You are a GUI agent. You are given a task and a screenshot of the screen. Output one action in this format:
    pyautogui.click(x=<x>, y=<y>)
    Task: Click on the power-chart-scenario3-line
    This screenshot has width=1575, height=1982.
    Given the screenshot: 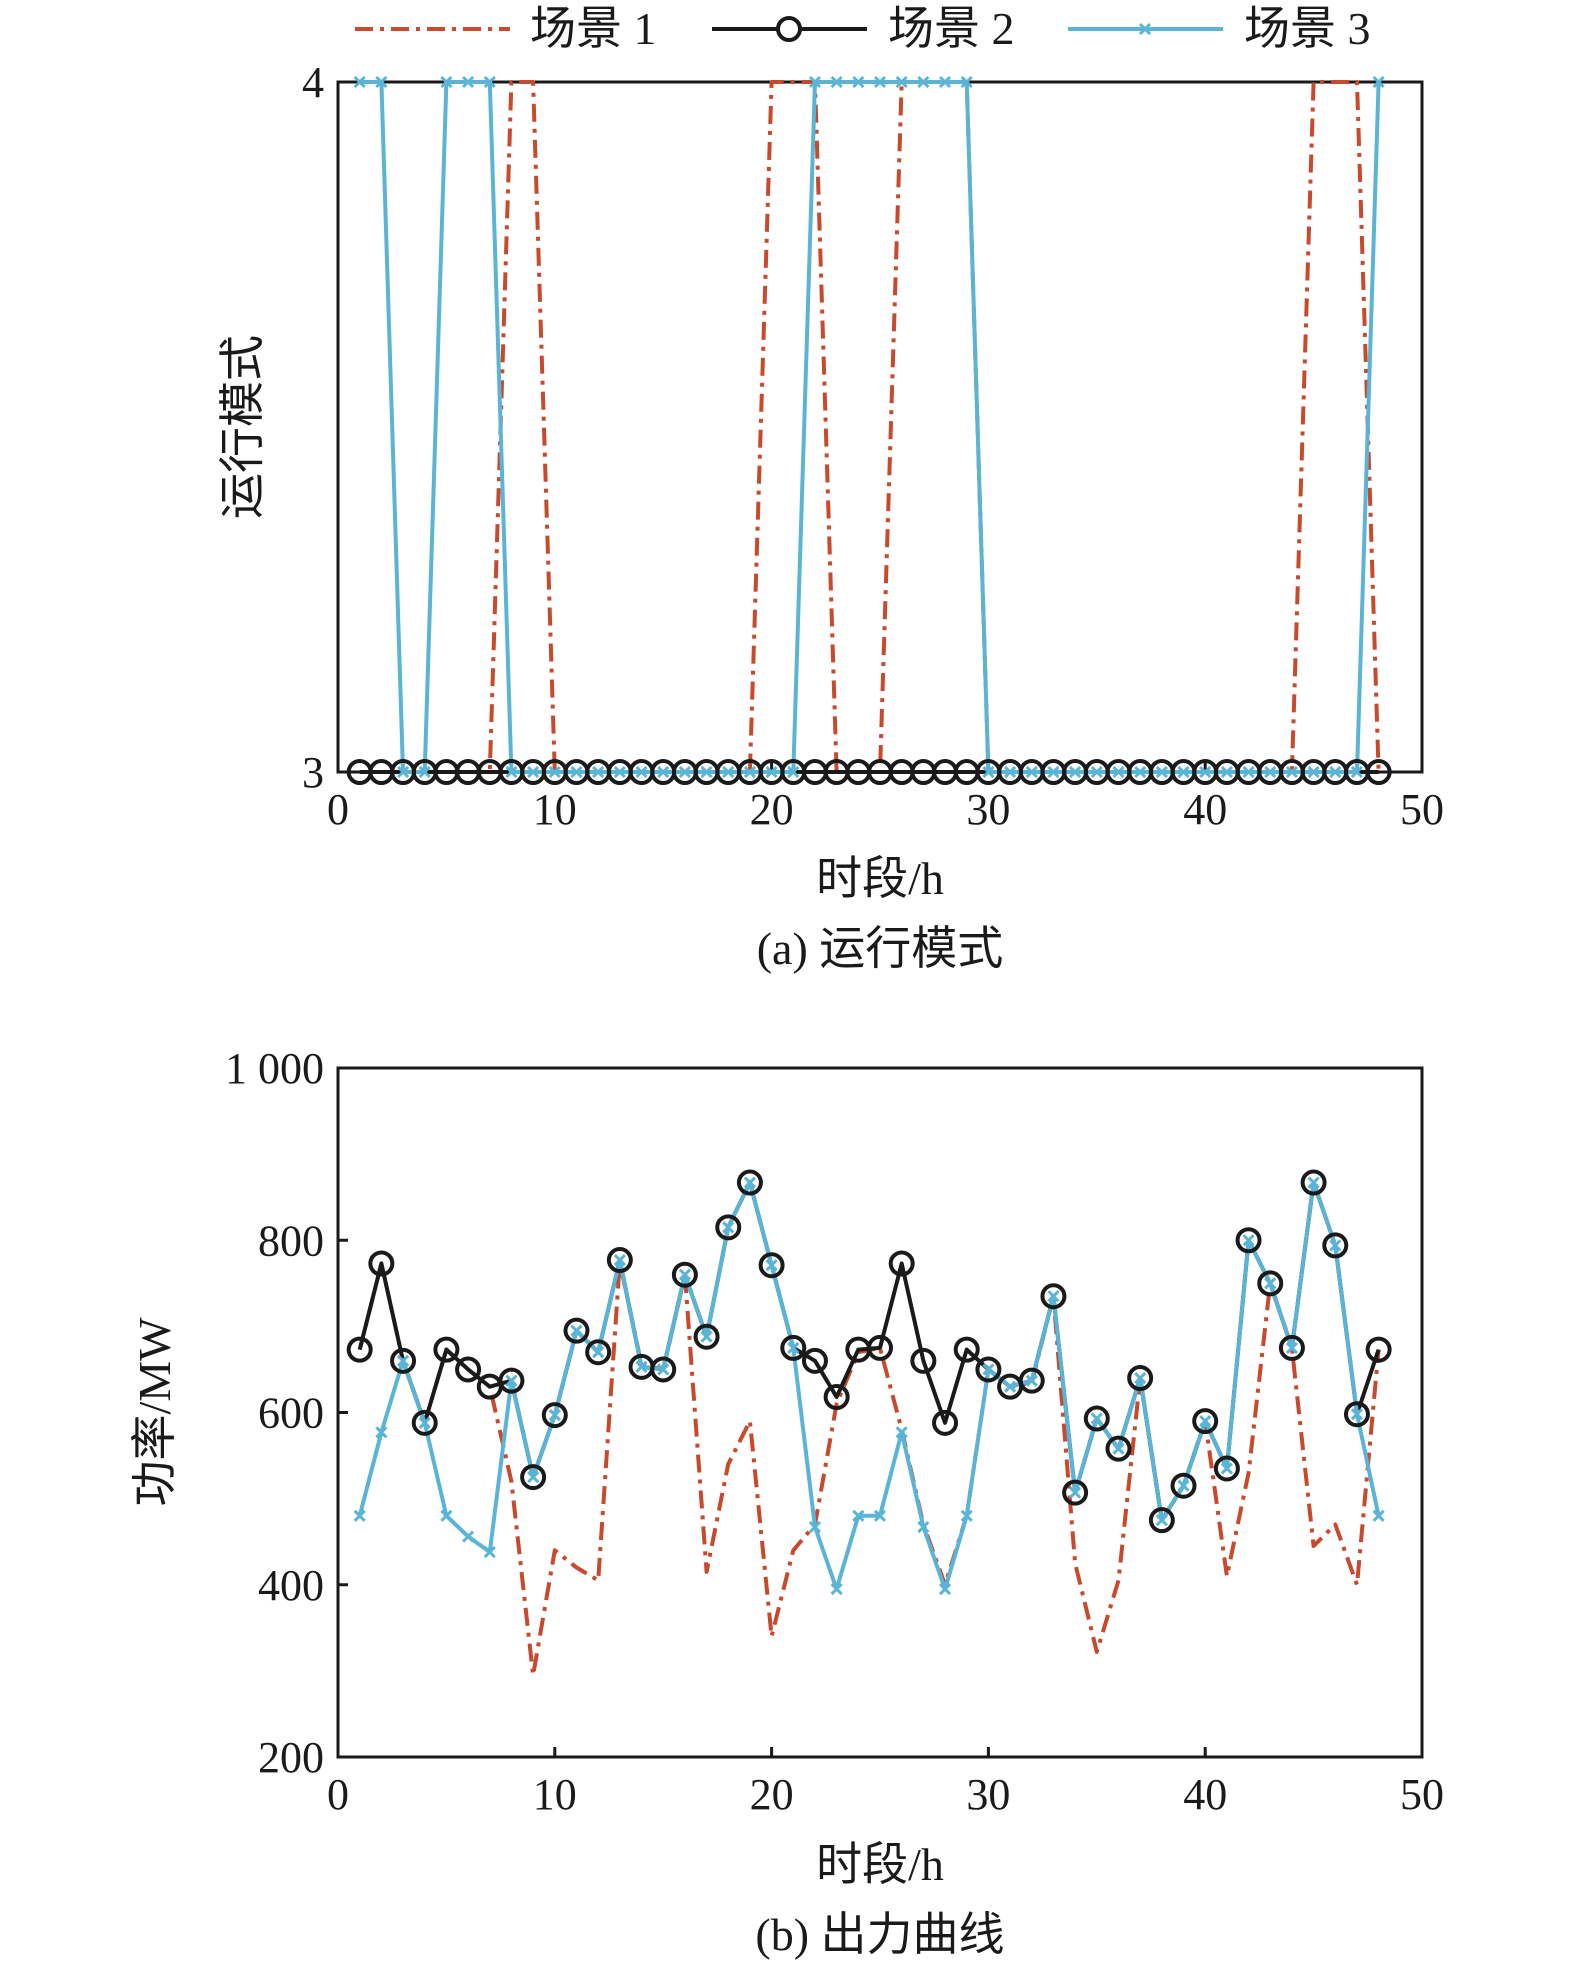 What is the action you would take?
    pyautogui.click(x=869, y=1386)
    